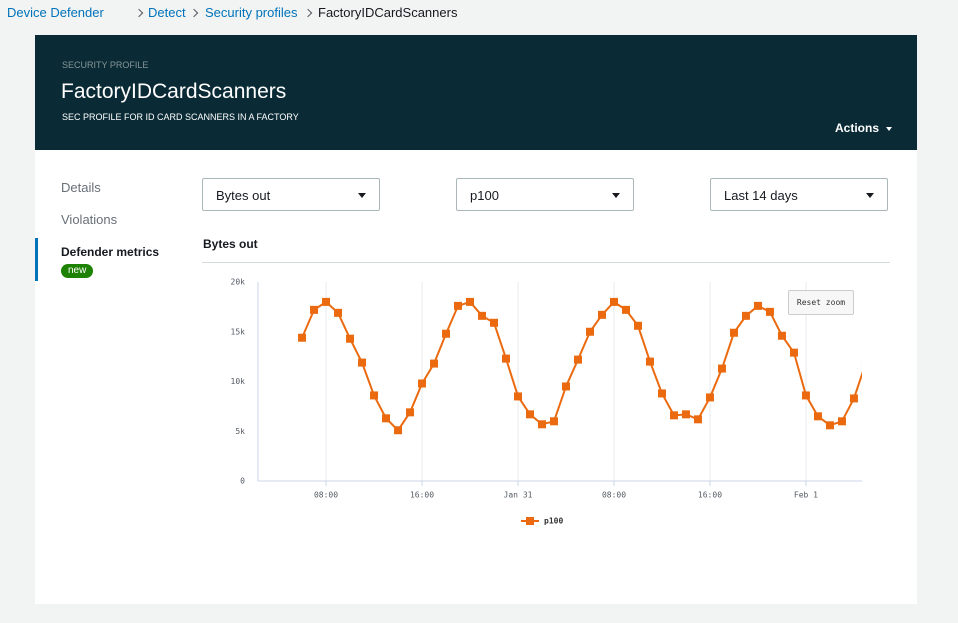 This screenshot has width=958, height=623. I want to click on nav-item: Details, so click(81, 187).